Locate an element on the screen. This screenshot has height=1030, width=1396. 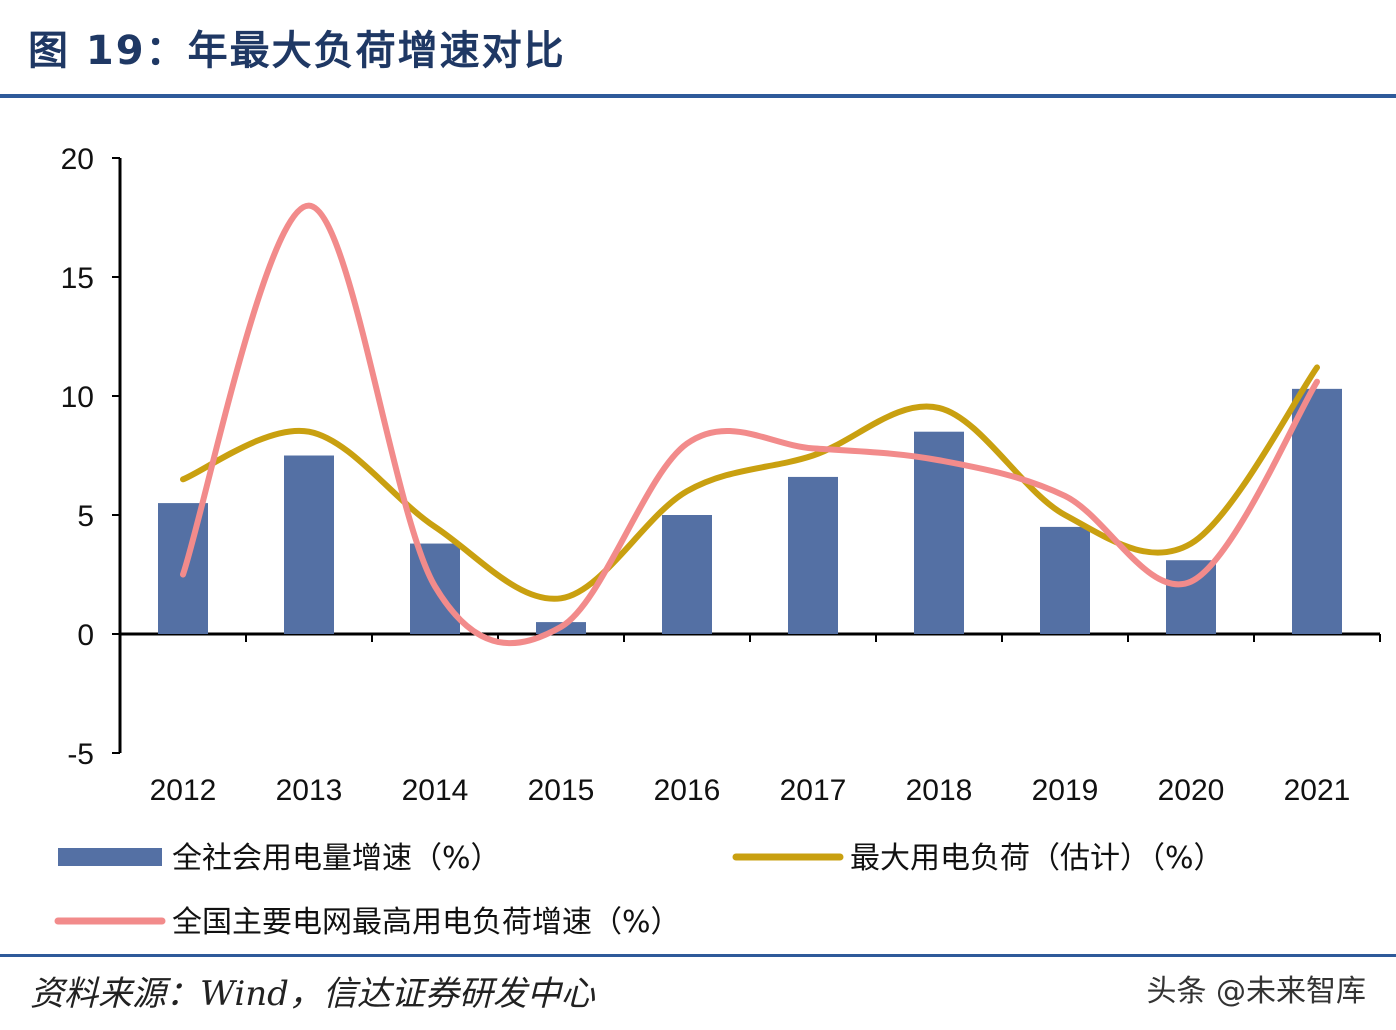
y-tick-label: -5 is located at coordinates (80, 754).